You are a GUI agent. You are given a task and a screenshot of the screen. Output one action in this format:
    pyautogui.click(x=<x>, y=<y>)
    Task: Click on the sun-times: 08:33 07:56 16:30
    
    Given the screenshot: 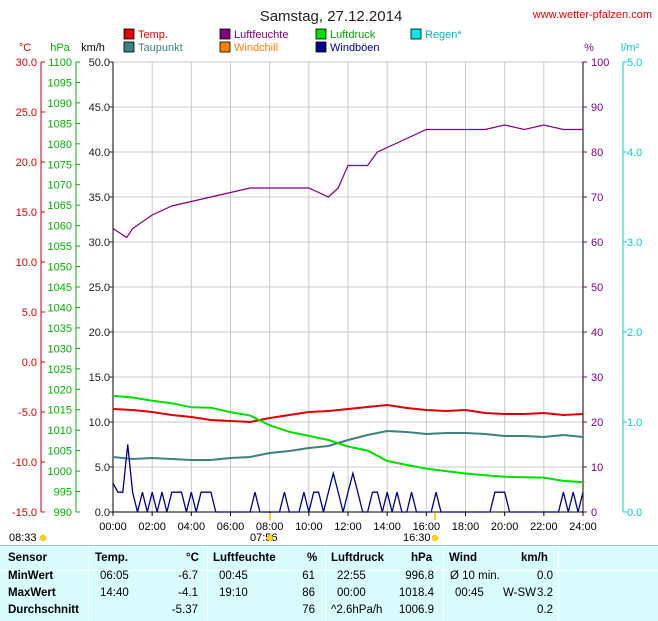 What is the action you would take?
    pyautogui.click(x=224, y=528)
    